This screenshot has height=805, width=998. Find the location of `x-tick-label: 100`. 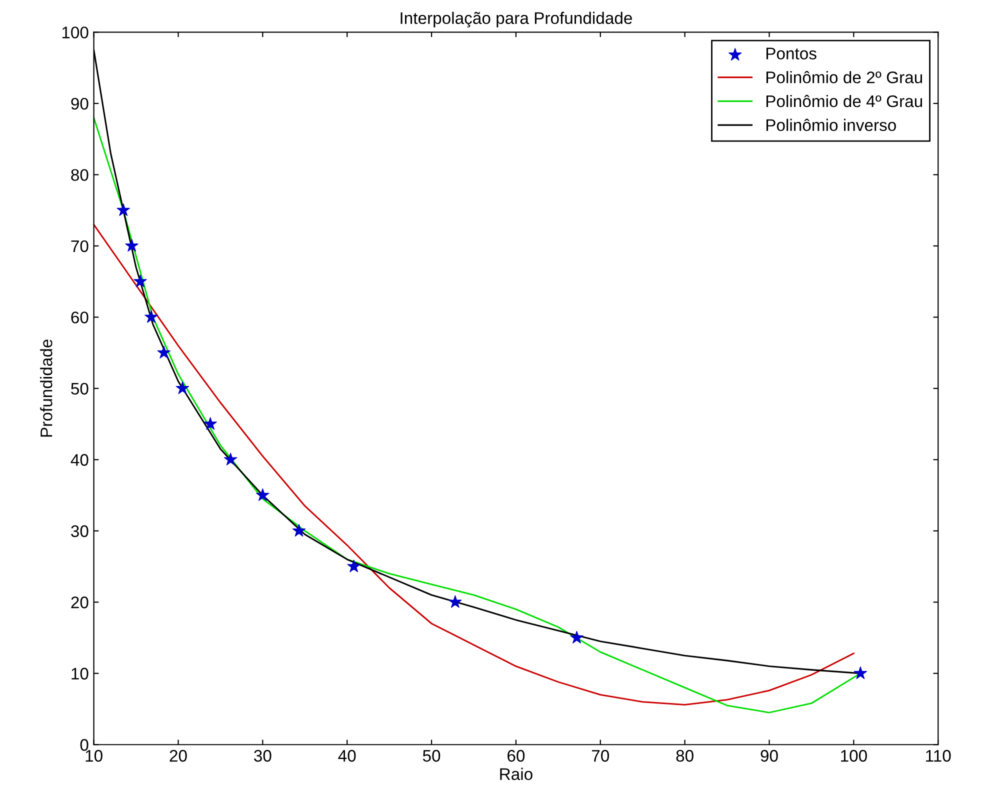

x-tick-label: 100 is located at coordinates (854, 756).